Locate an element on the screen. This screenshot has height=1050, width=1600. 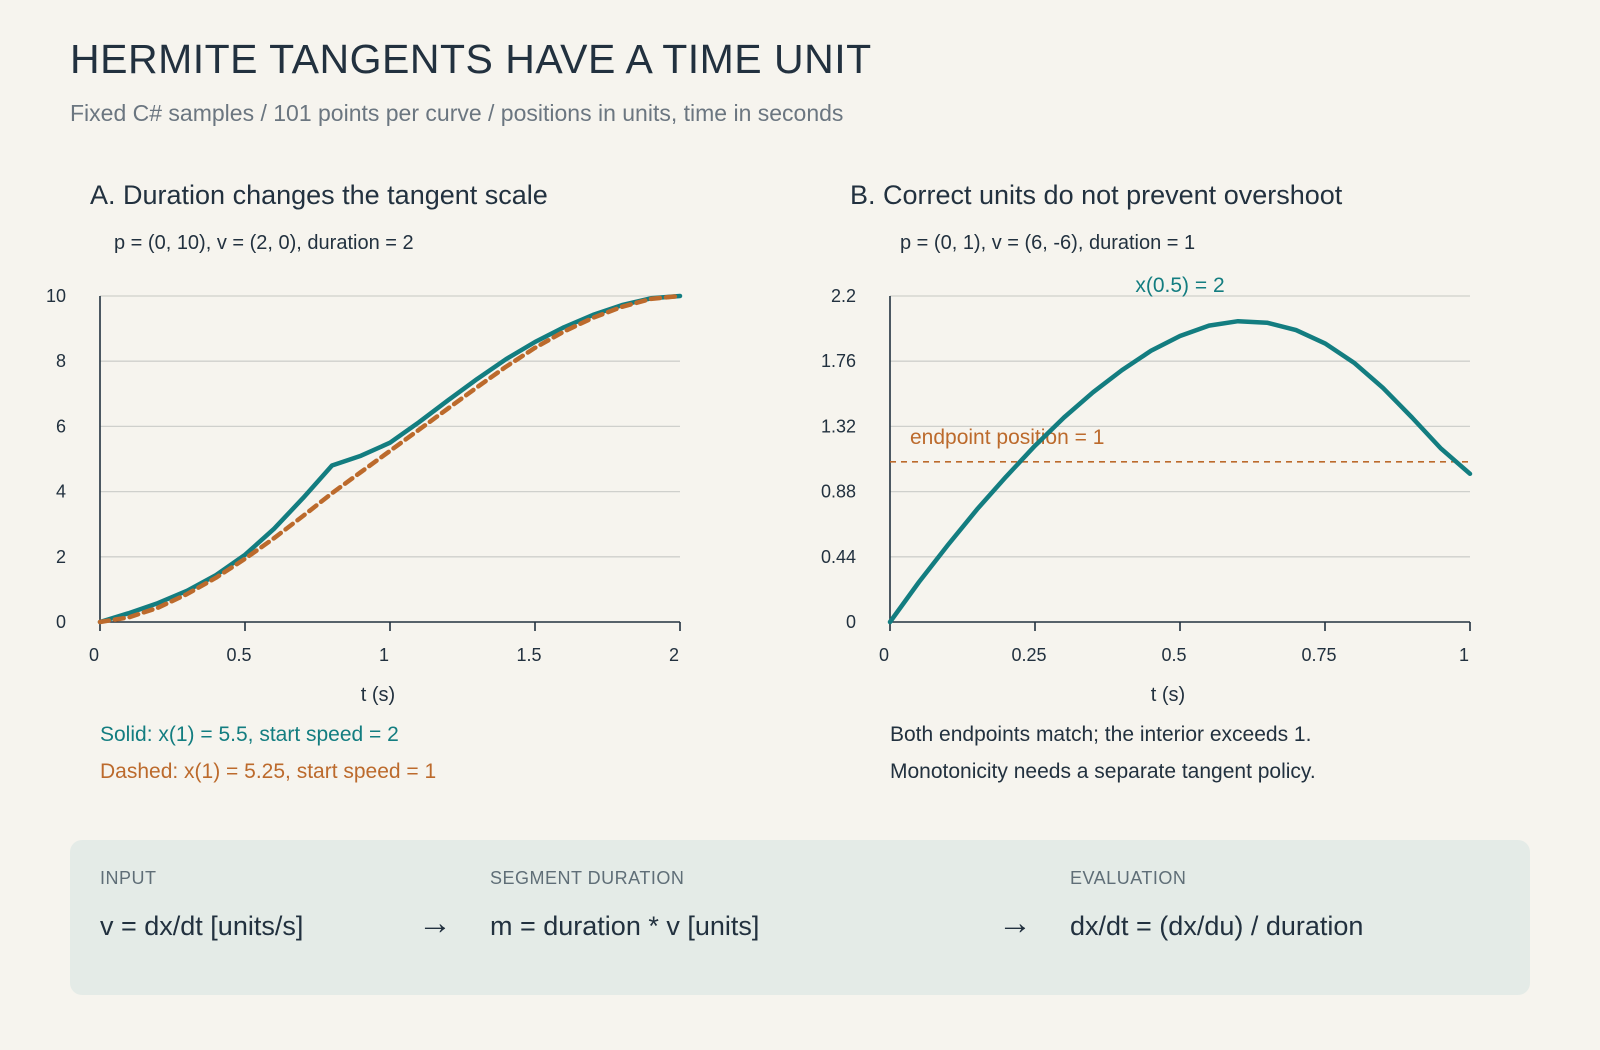
flow-duration-heading: SEGMENT DURATION is located at coordinates (587, 878).